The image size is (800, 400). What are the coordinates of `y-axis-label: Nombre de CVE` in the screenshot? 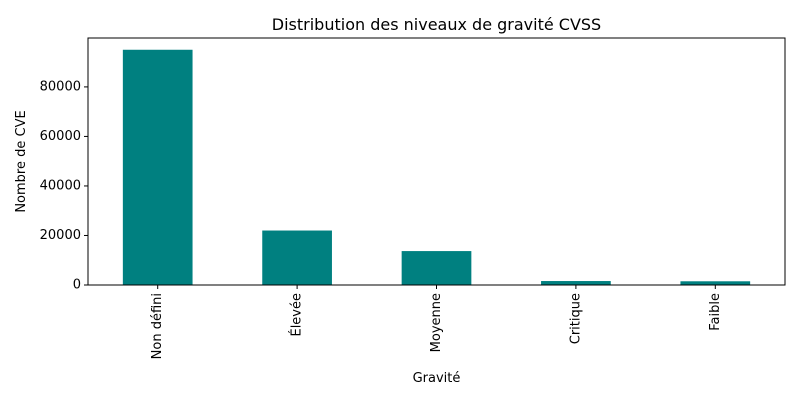 It's located at (21, 161).